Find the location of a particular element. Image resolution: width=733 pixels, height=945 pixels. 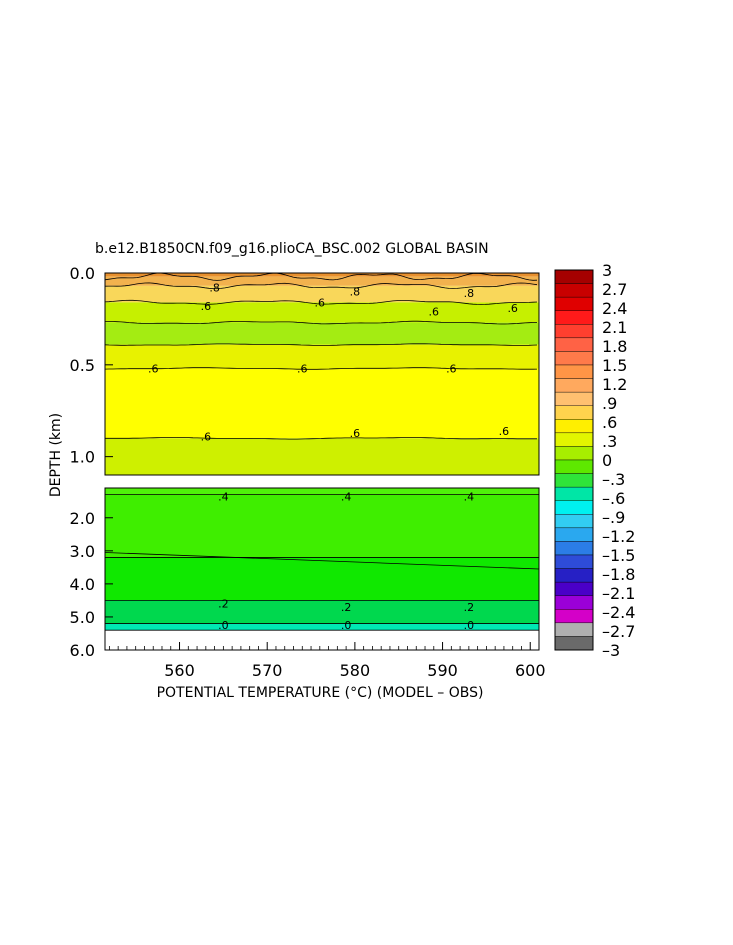

y-tick-label: 6.0 is located at coordinates (82, 650).